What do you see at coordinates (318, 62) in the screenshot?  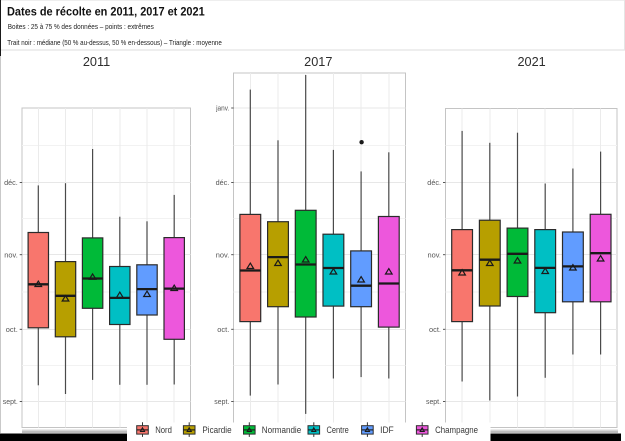 I see `svg-text: 2017` at bounding box center [318, 62].